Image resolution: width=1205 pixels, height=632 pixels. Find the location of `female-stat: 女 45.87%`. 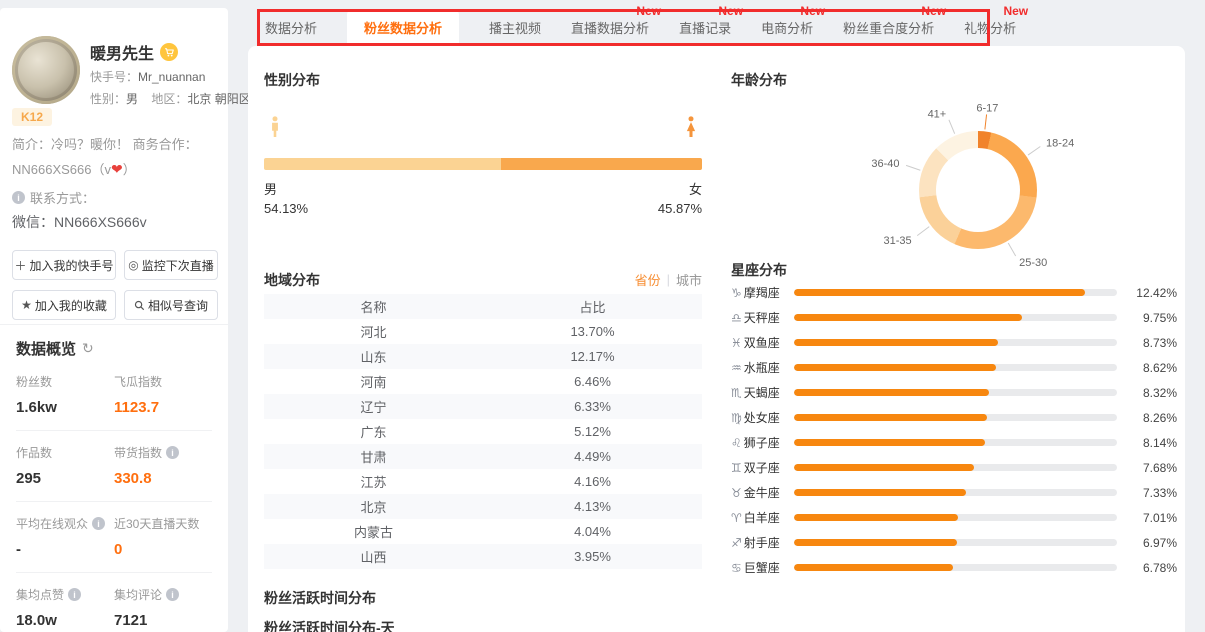

female-stat: 女 45.87% is located at coordinates (679, 199).